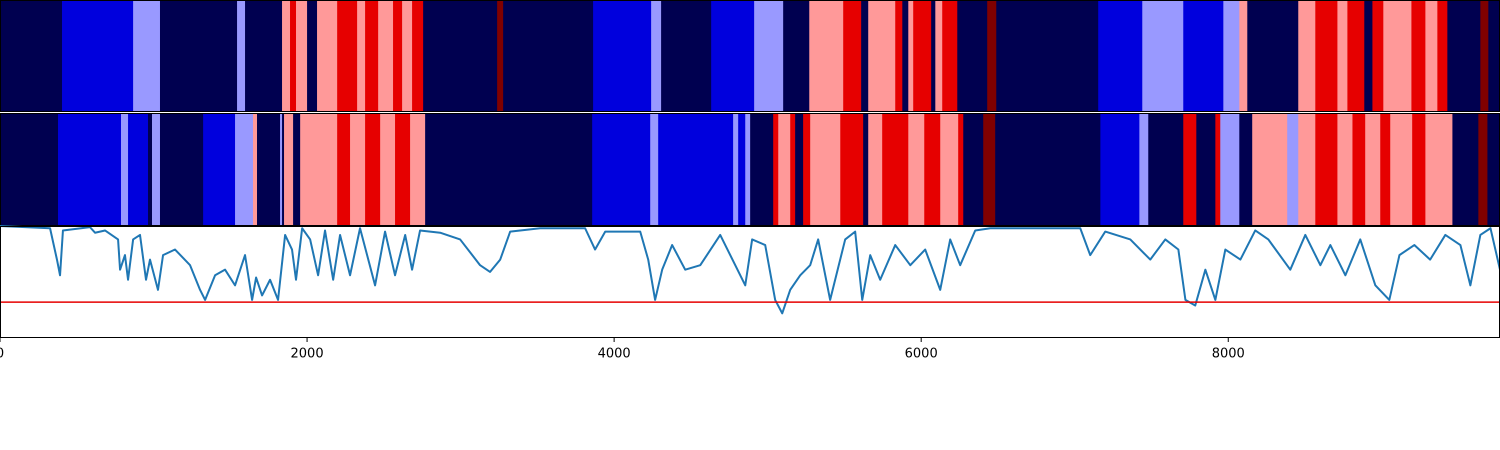  I want to click on x-tick-label: 4000, so click(614, 354).